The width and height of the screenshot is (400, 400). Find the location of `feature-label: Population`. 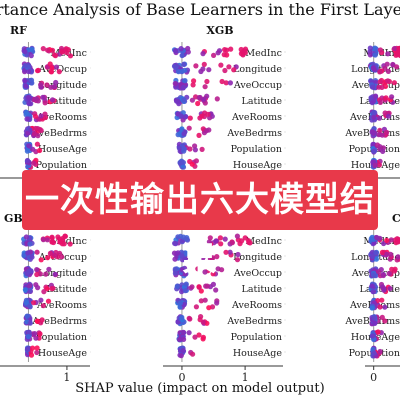

feature-label: Population is located at coordinates (256, 337).